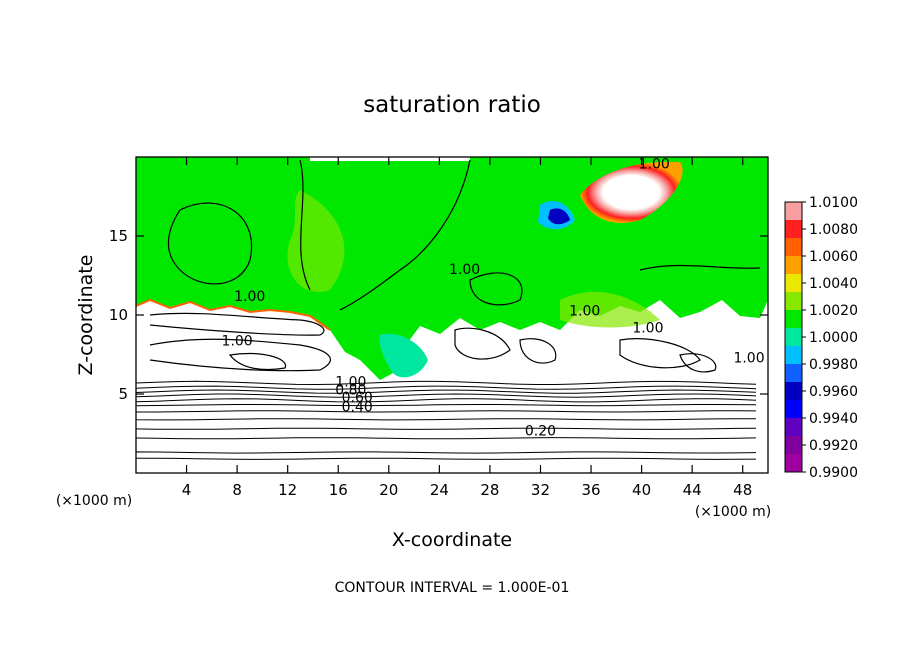  I want to click on top-white-band, so click(390, 159).